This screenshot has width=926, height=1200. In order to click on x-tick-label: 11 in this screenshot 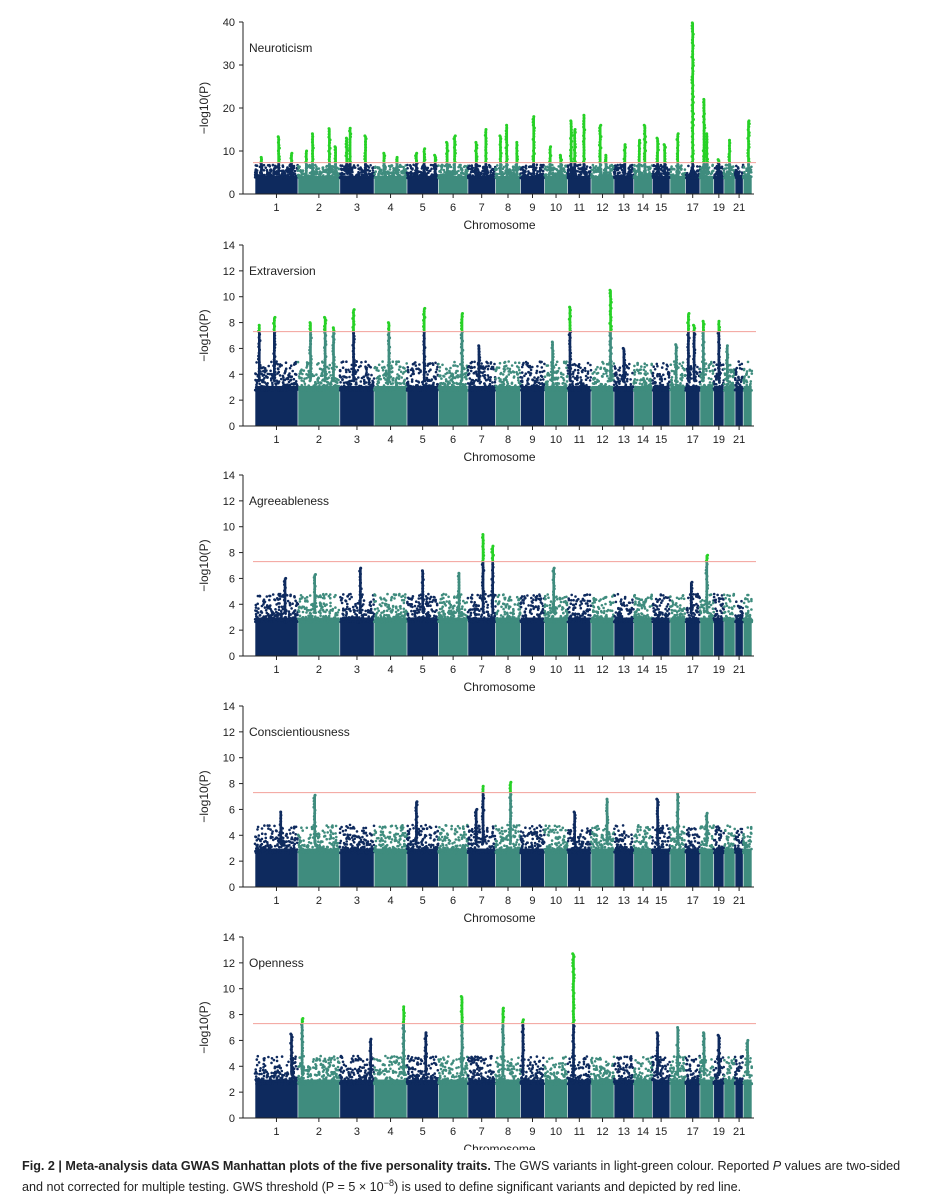, I will do `click(579, 208)`.